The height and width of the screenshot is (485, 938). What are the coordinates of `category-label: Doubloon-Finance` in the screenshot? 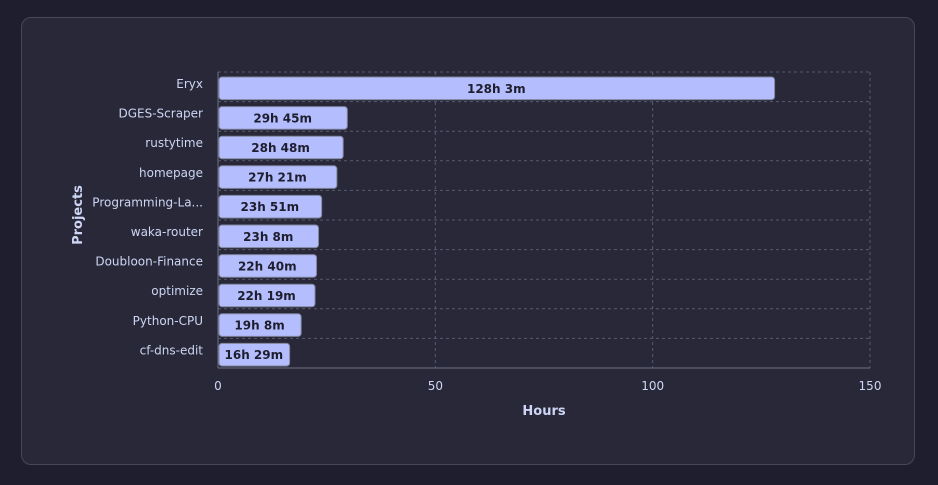 It's located at (149, 262).